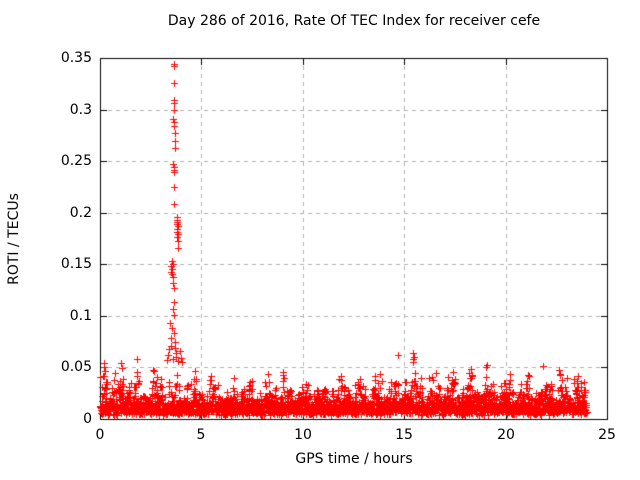 This screenshot has width=640, height=480. Describe the element at coordinates (76, 58) in the screenshot. I see `y-tick-label: 0.35` at that location.